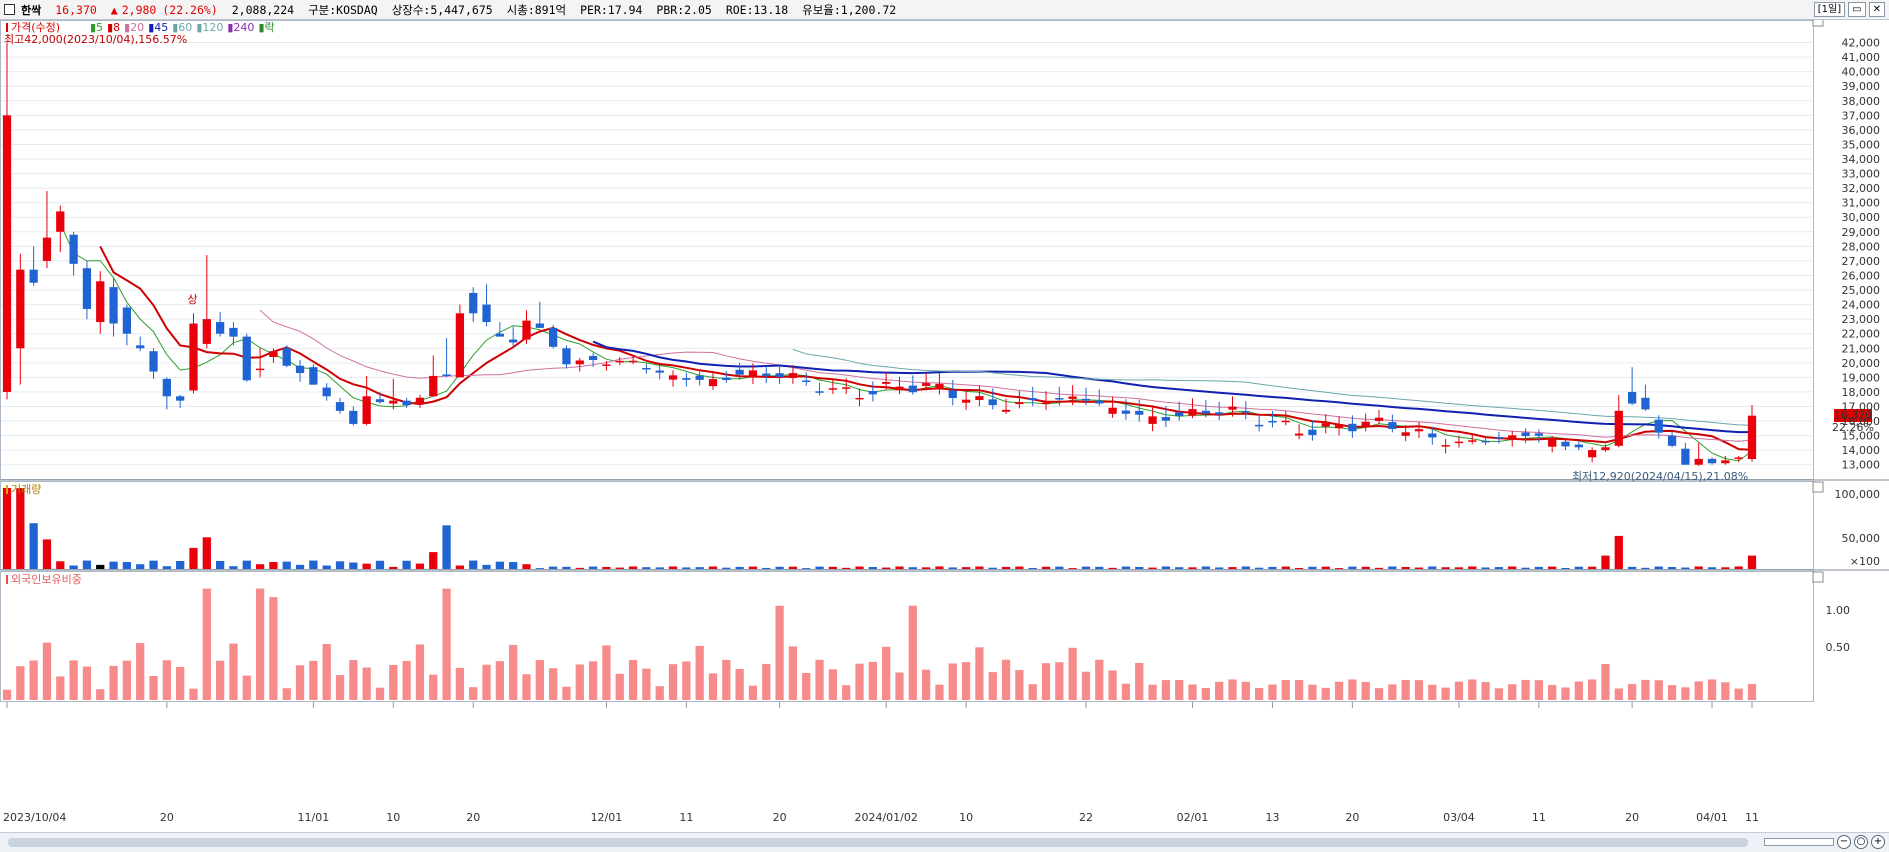 The image size is (1889, 852). I want to click on date-tick: 11/01, so click(314, 817).